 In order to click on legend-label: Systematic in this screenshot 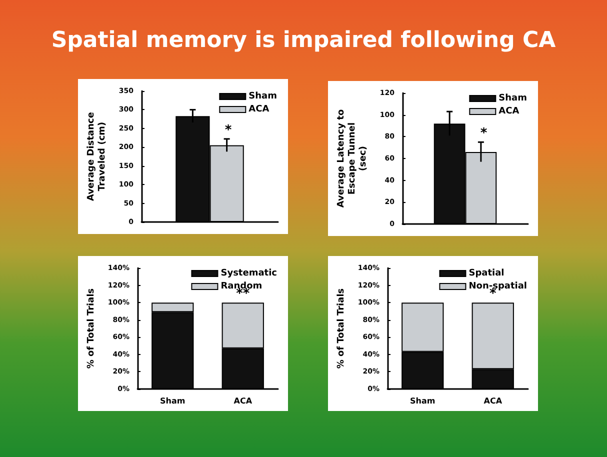, I will do `click(249, 273)`.